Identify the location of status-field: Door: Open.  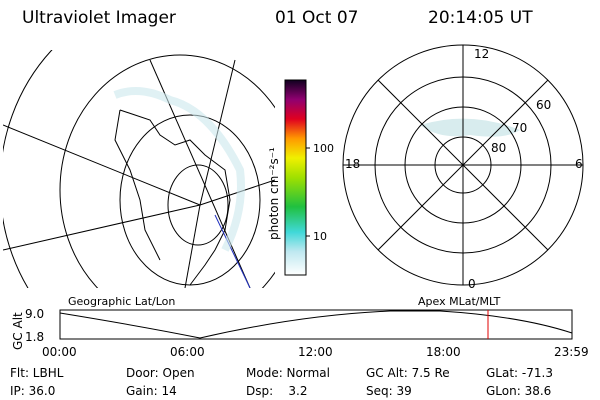
(160, 373).